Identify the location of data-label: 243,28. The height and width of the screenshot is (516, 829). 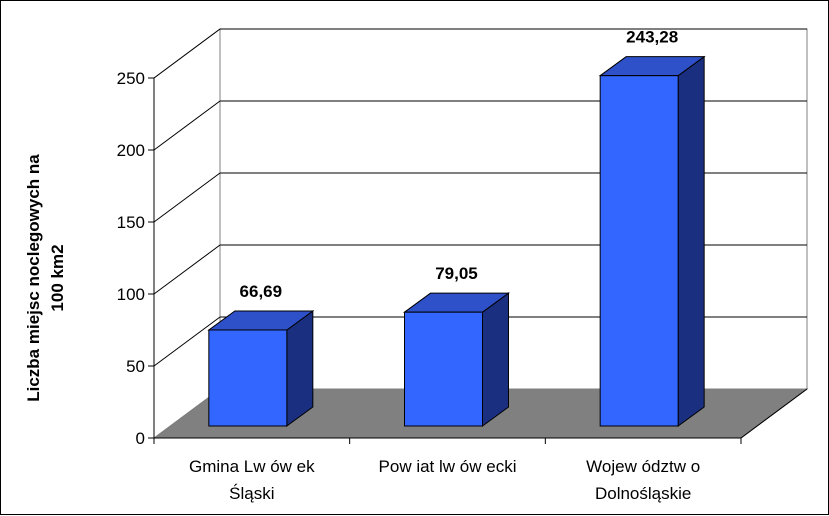
(652, 37).